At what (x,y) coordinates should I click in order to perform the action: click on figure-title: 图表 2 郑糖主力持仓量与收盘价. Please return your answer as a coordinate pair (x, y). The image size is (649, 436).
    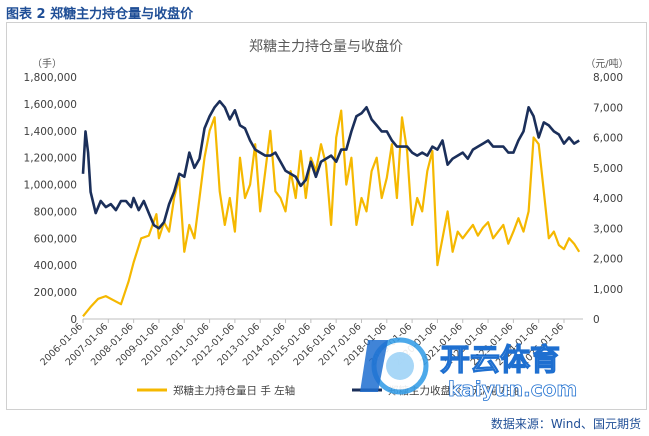
    Looking at the image, I should click on (100, 14).